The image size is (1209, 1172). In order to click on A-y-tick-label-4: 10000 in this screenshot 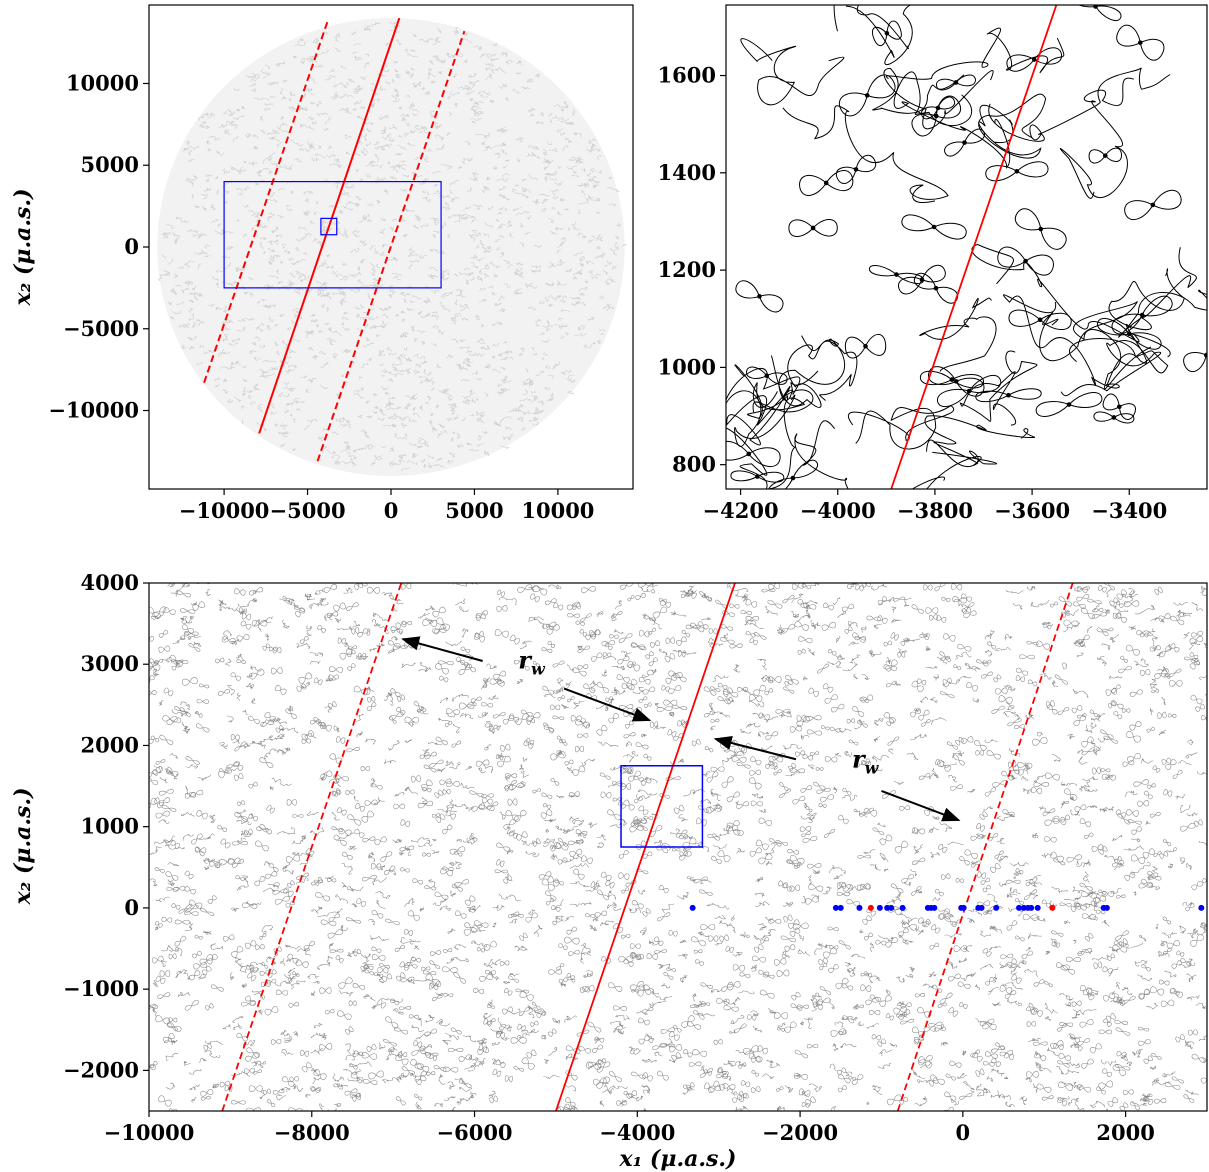, I will do `click(102, 82)`.